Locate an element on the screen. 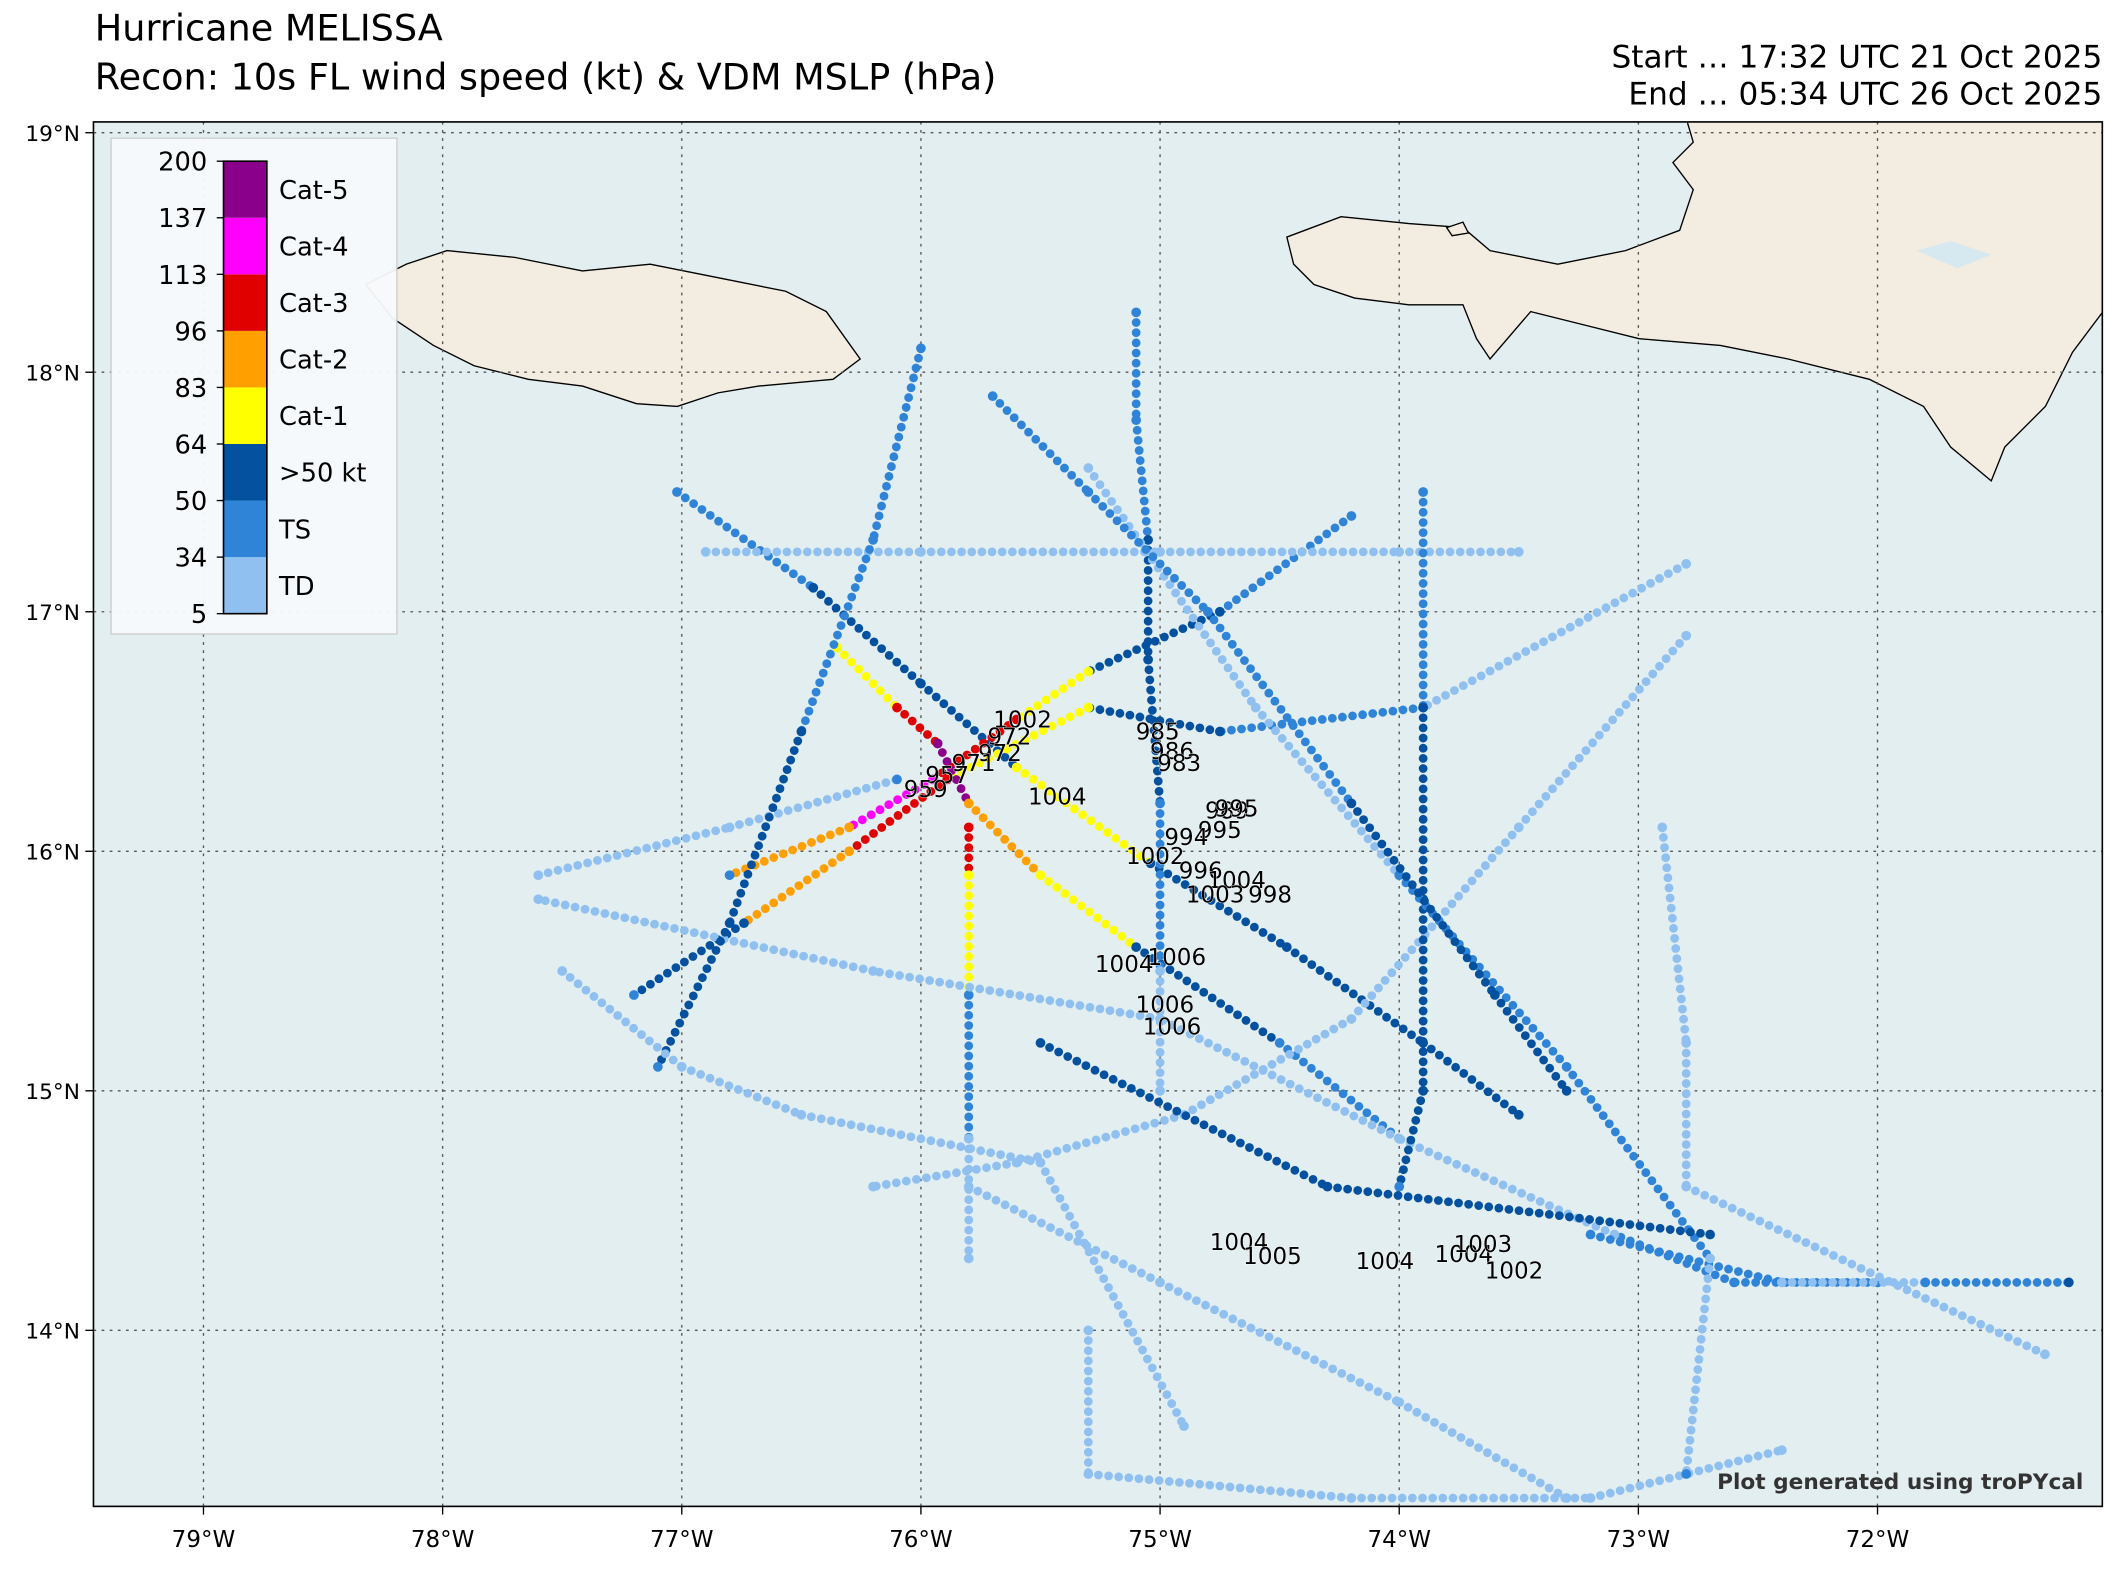 This screenshot has height=1570, width=2124. x-tick-label: 73°W is located at coordinates (1639, 1540).